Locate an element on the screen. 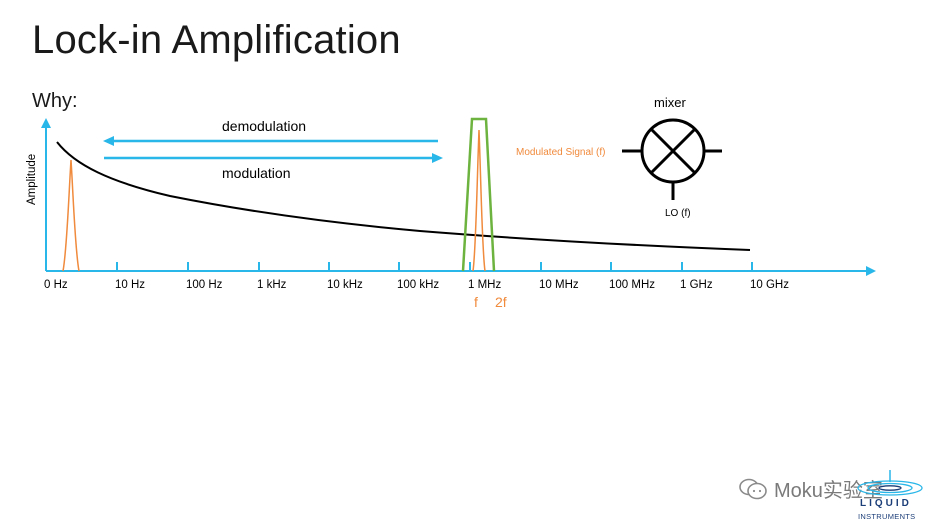 Image resolution: width=939 pixels, height=527 pixels. y-axis-arrowhead is located at coordinates (46, 123).